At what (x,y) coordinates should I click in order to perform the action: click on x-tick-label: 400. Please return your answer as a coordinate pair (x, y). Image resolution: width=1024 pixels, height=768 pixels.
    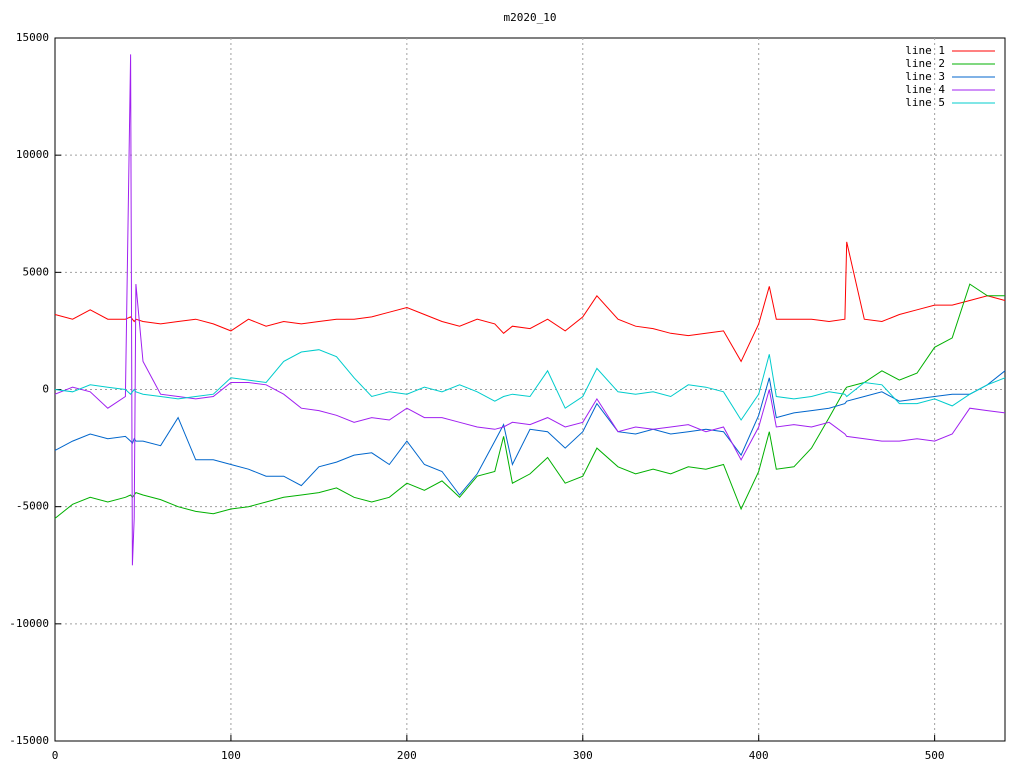
    Looking at the image, I should click on (759, 755).